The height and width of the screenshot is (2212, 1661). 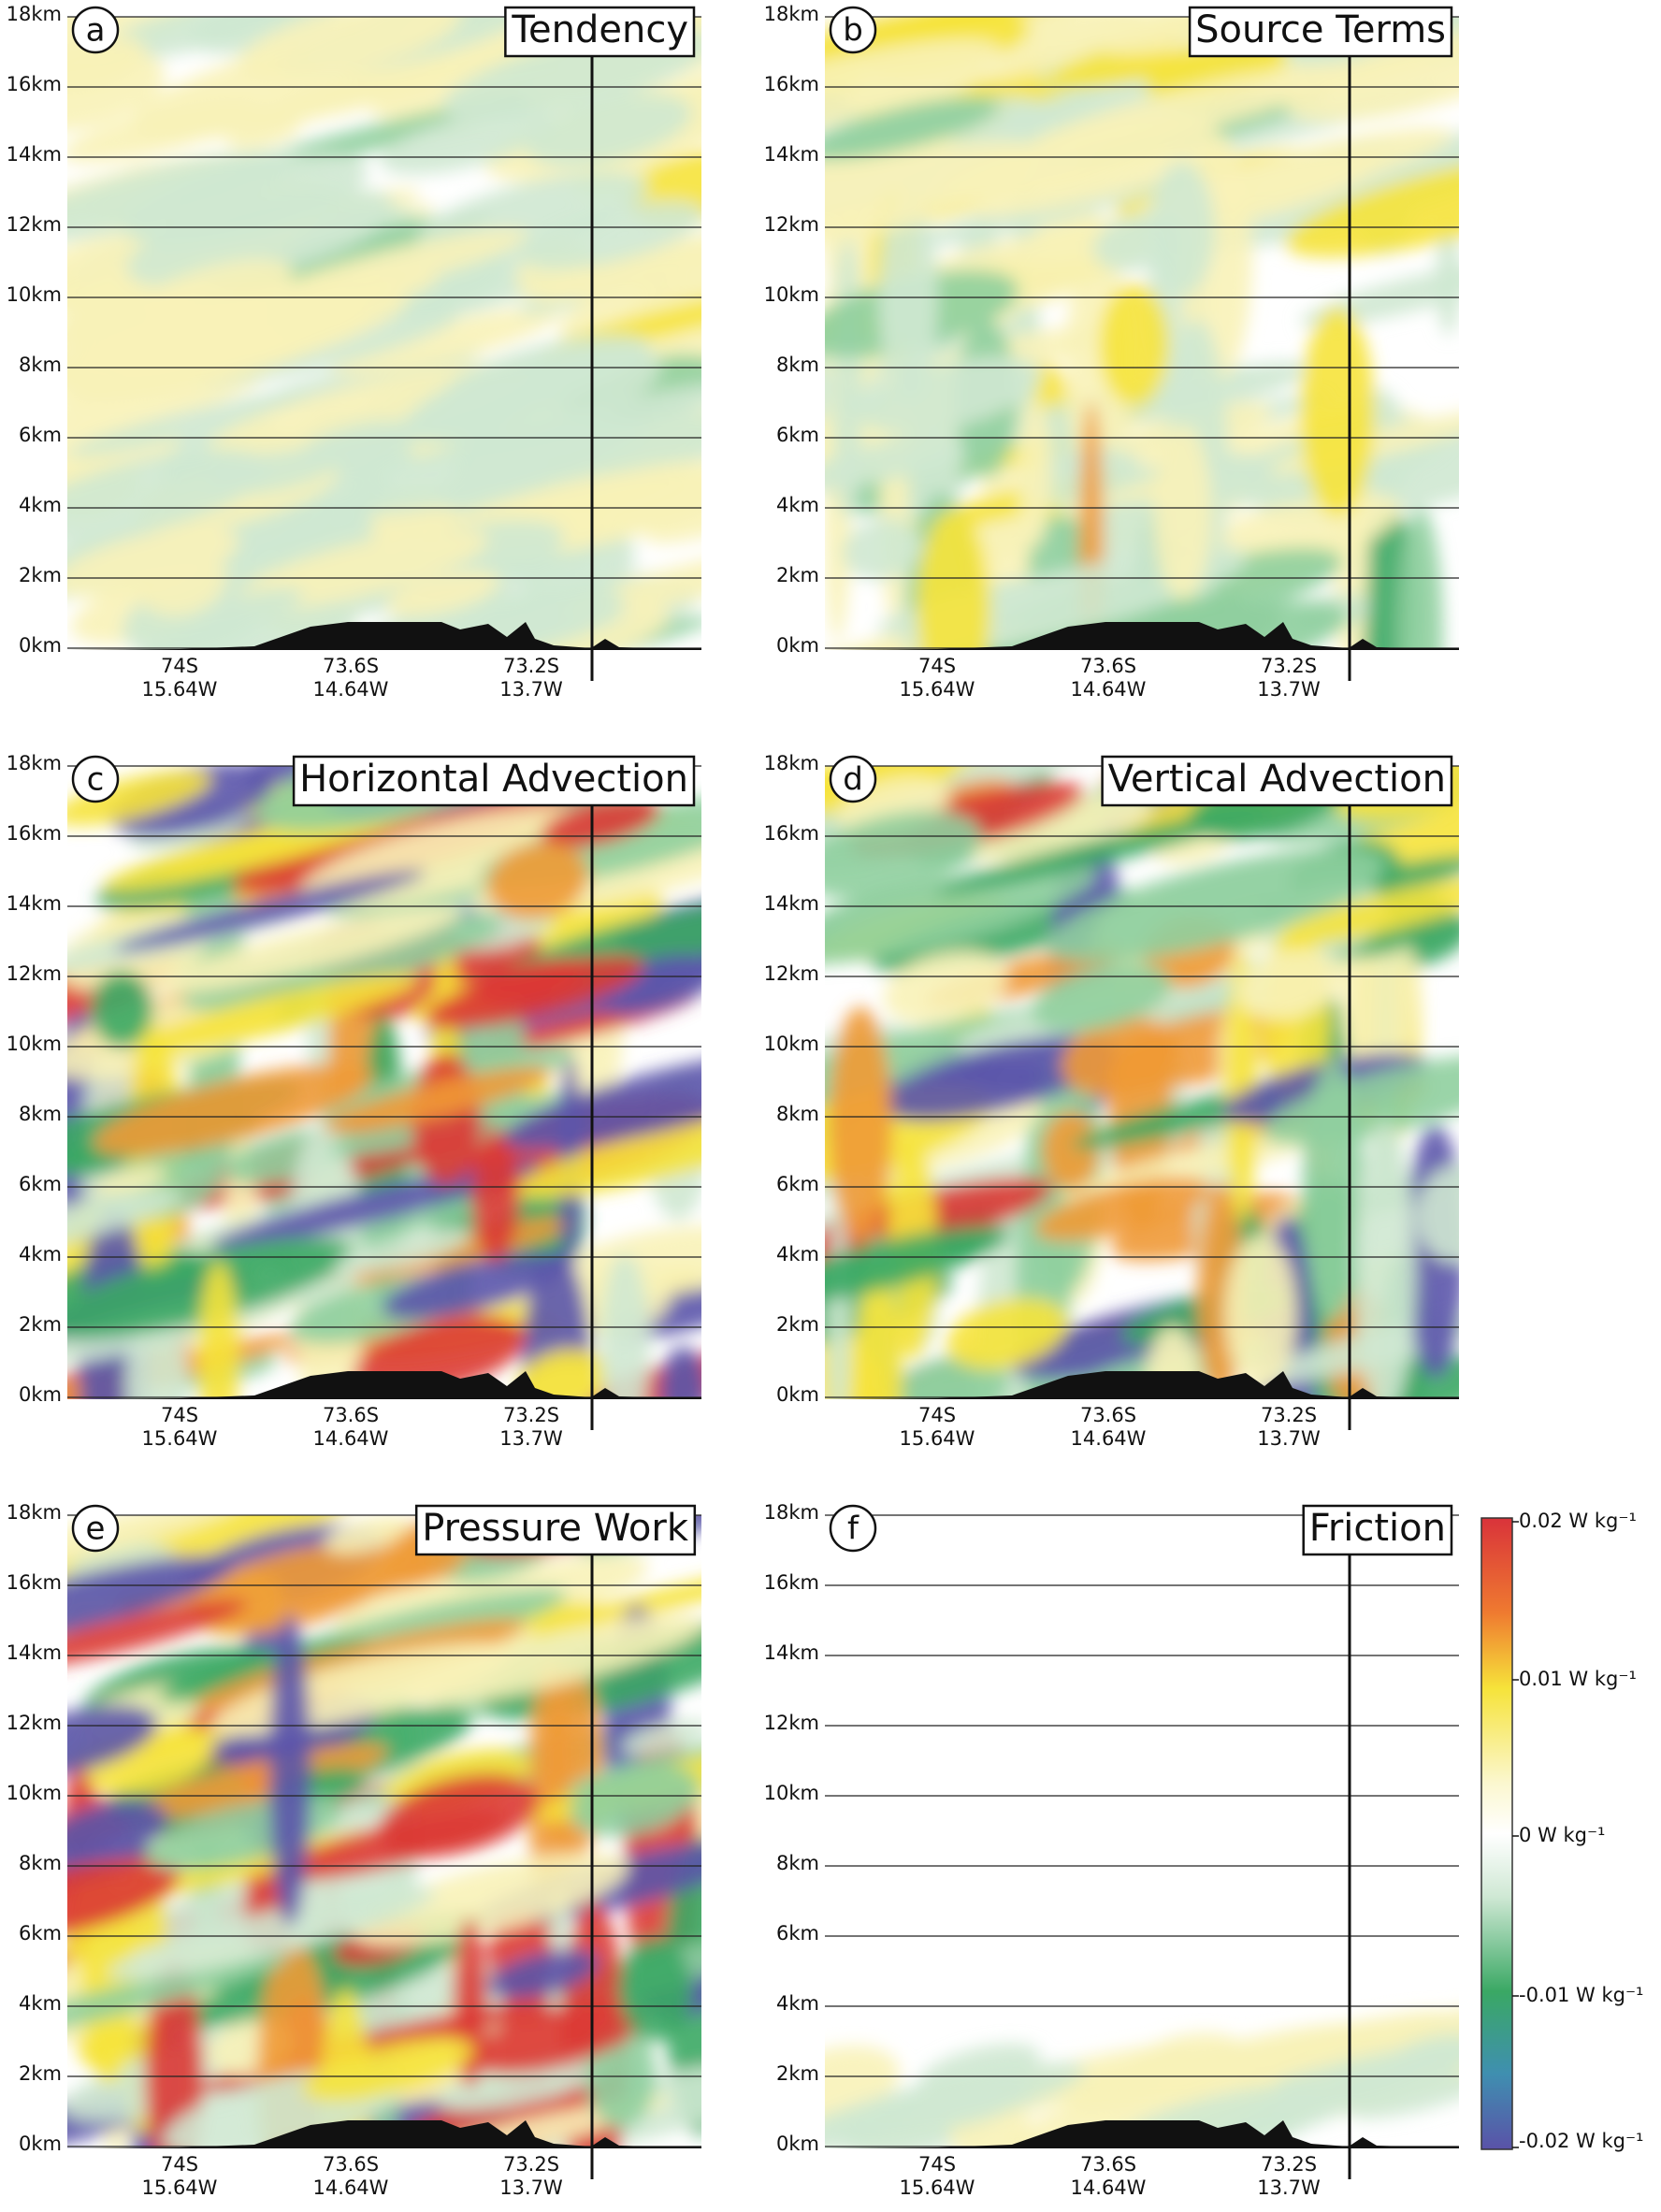 What do you see at coordinates (1496, 1834) in the screenshot?
I see `colorbar-gradient` at bounding box center [1496, 1834].